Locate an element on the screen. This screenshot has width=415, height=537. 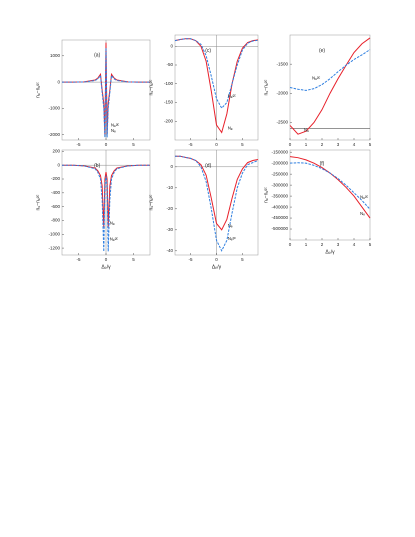
y-tick-label: -450000 is located at coordinates (279, 217).